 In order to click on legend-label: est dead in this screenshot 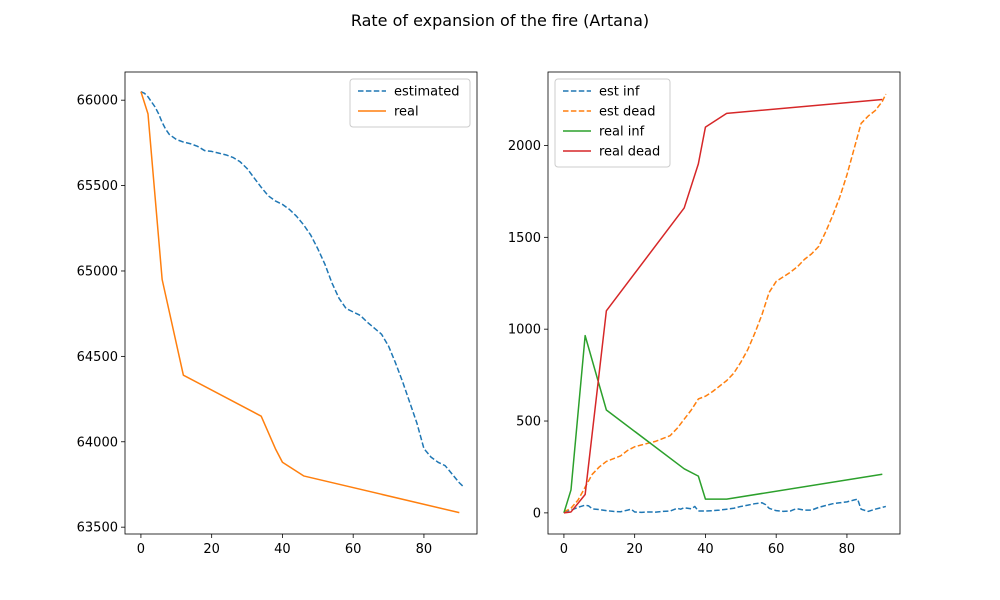, I will do `click(627, 112)`.